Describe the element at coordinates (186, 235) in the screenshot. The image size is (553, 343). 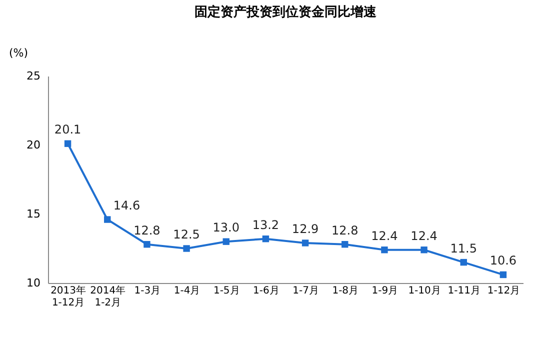
I see `data-label: 12.5` at that location.